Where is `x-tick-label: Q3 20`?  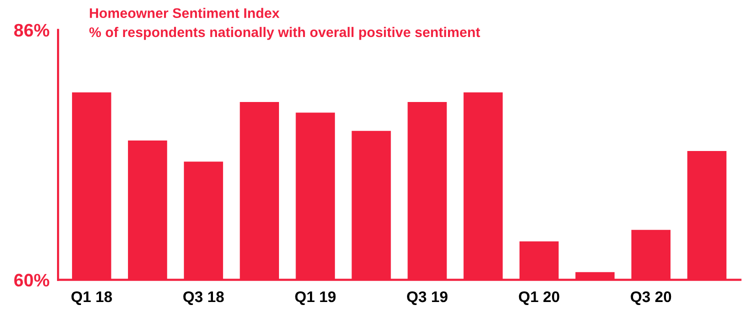 x-tick-label: Q3 20 is located at coordinates (651, 298).